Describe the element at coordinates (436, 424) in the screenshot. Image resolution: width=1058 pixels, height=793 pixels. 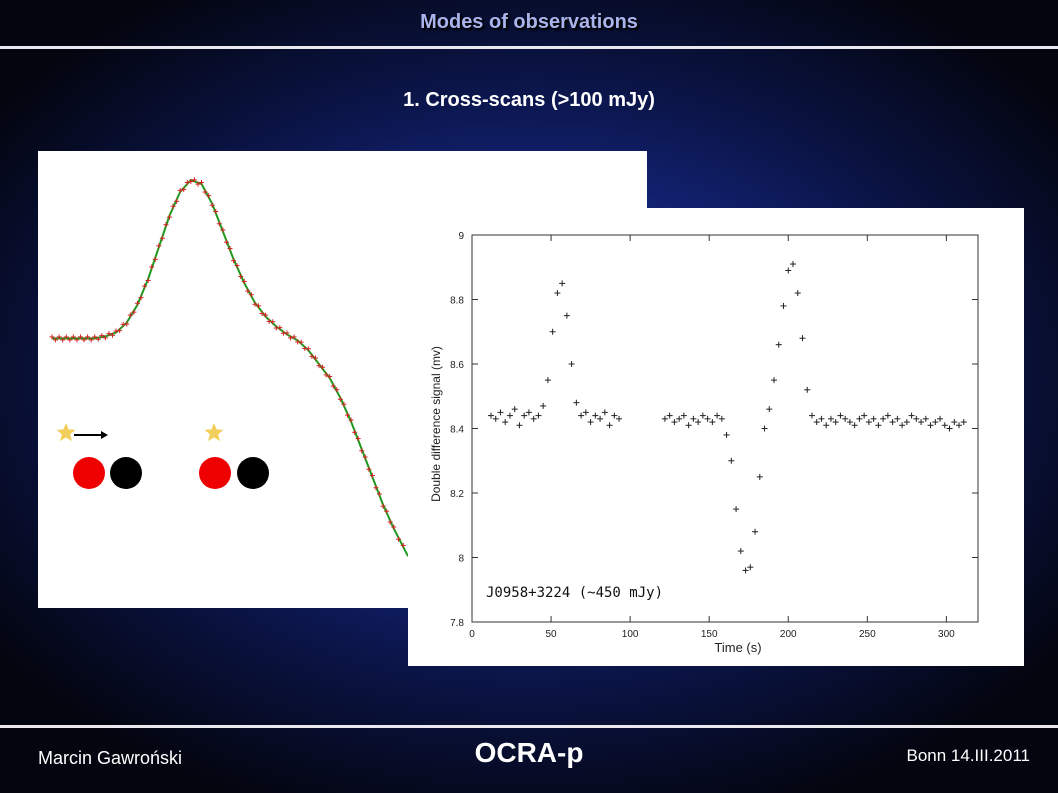
I see `y-axis-label: Double difference signal (mv)` at that location.